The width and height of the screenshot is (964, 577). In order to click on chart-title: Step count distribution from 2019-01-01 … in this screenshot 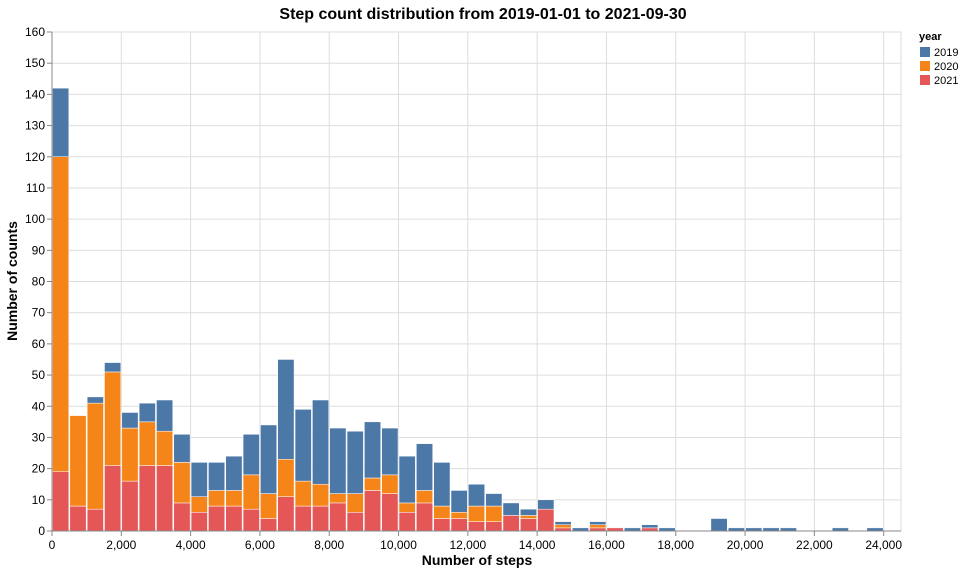, I will do `click(482, 14)`.